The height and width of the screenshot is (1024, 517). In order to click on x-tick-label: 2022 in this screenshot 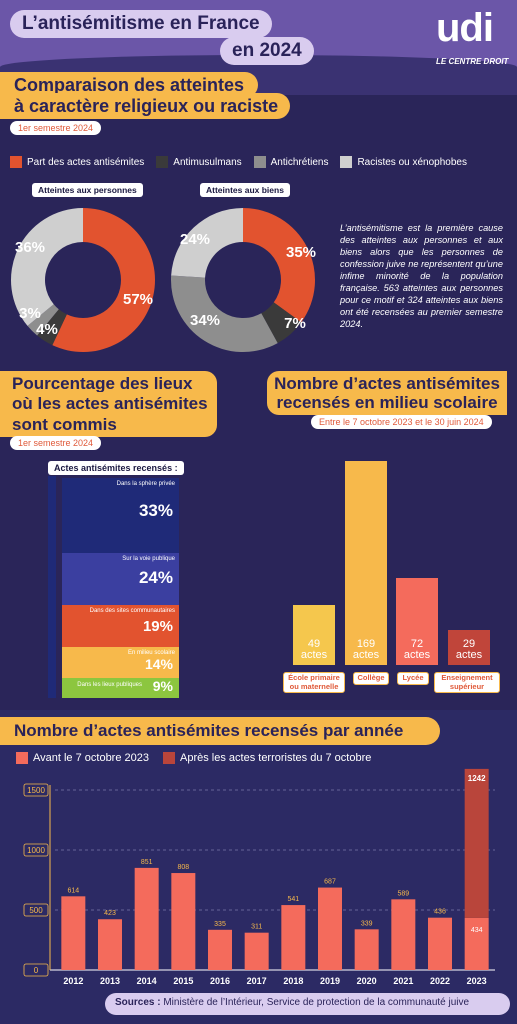, I will do `click(440, 981)`.